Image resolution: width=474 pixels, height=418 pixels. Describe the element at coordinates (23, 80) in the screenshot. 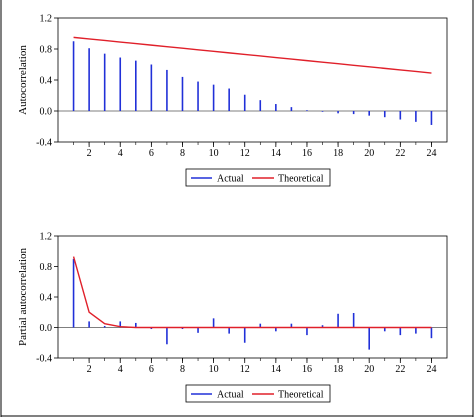

I see `y-axis-title: Autocorrelation` at that location.